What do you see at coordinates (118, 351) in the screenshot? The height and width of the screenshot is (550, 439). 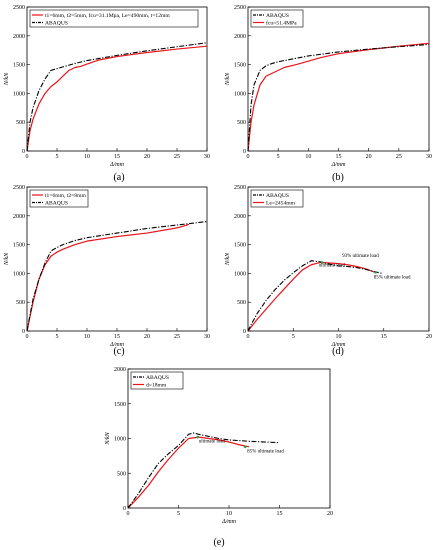 I see `figure-caption: (c)` at bounding box center [118, 351].